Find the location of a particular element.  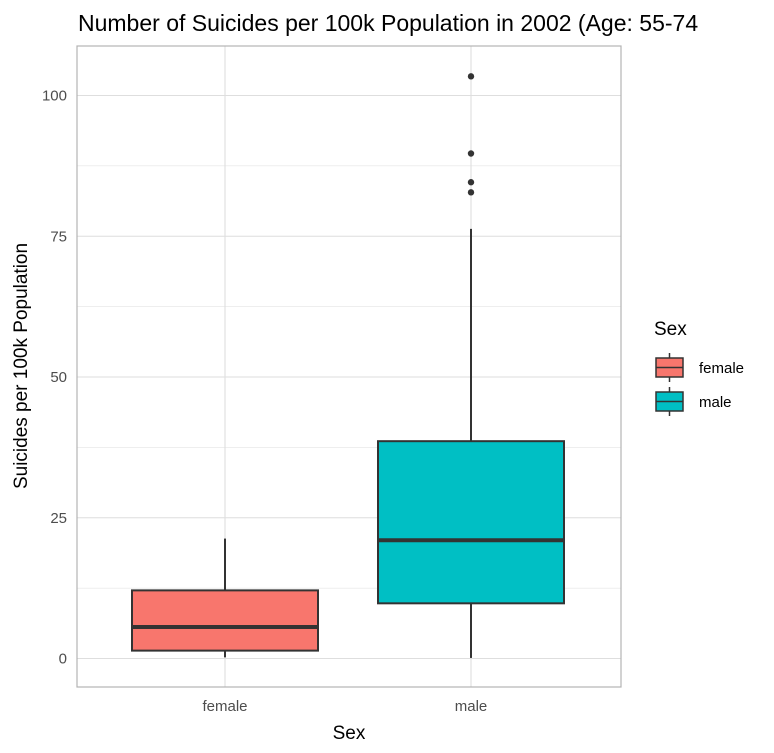

legend-keys: female male is located at coordinates (699, 384).